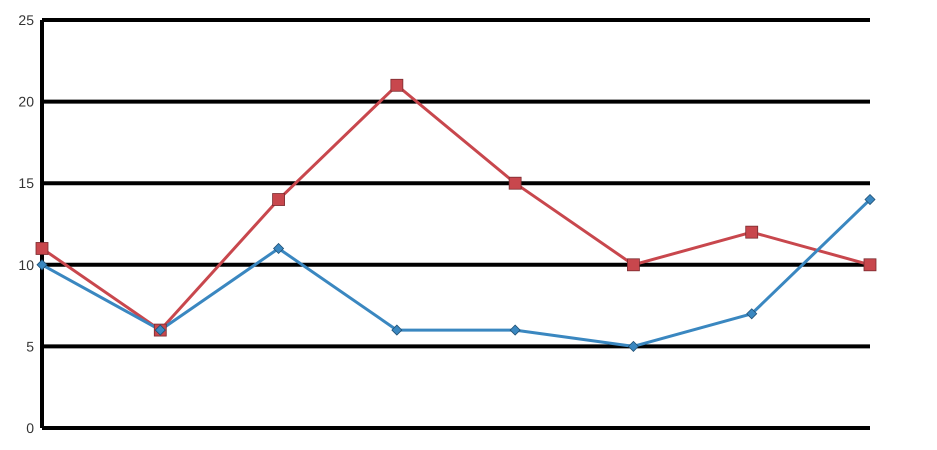 Image resolution: width=937 pixels, height=450 pixels. Describe the element at coordinates (30, 346) in the screenshot. I see `y-tick-label: 5` at that location.